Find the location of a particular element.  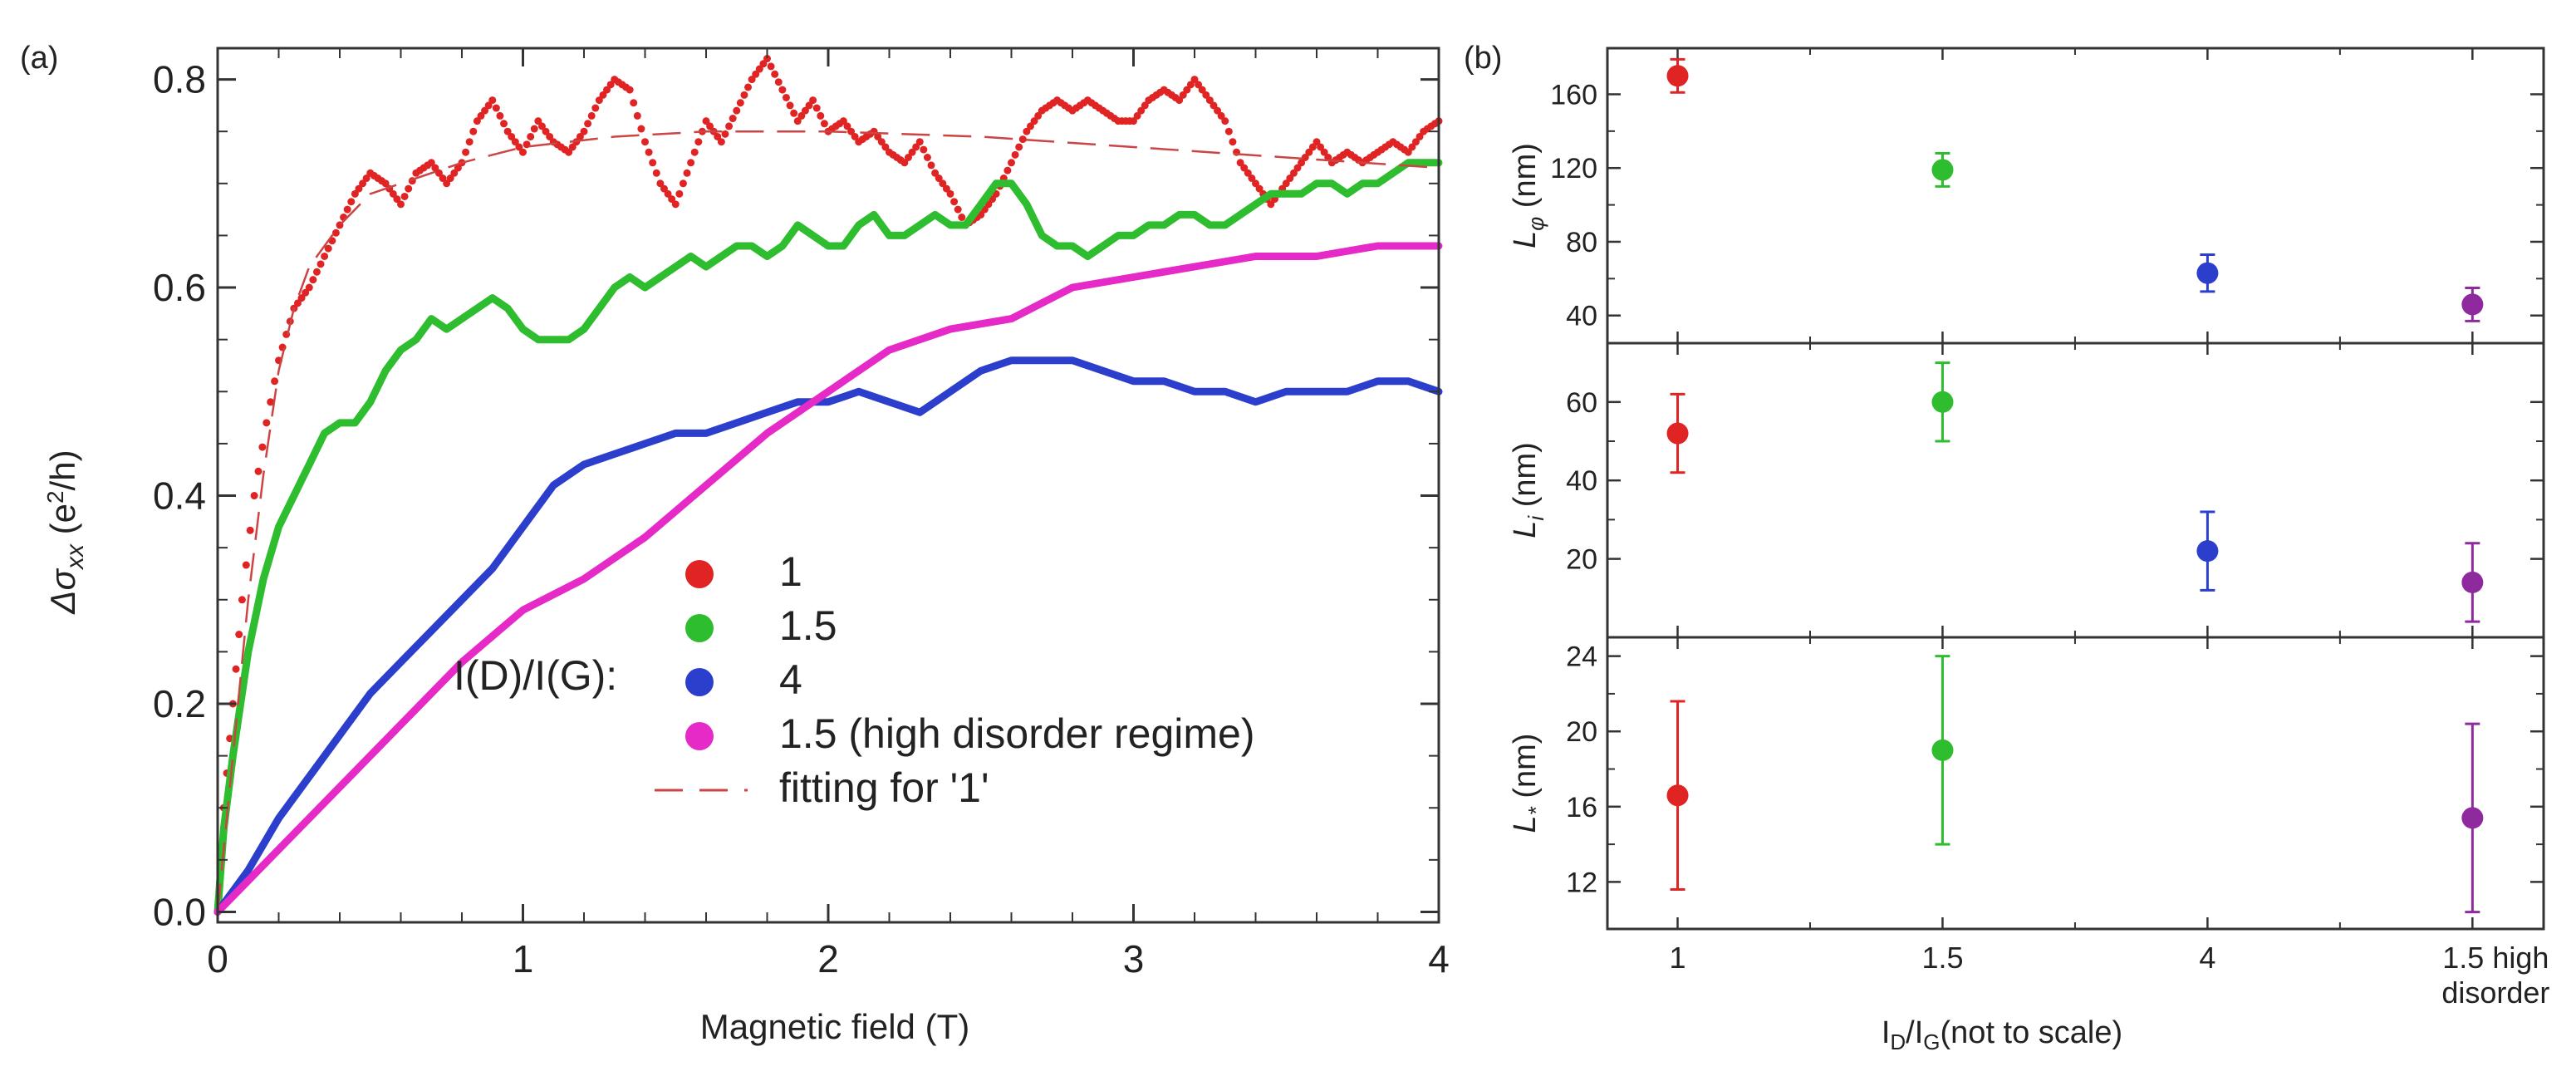

subplot-y-label: Lφ (nm) is located at coordinates (1528, 195).